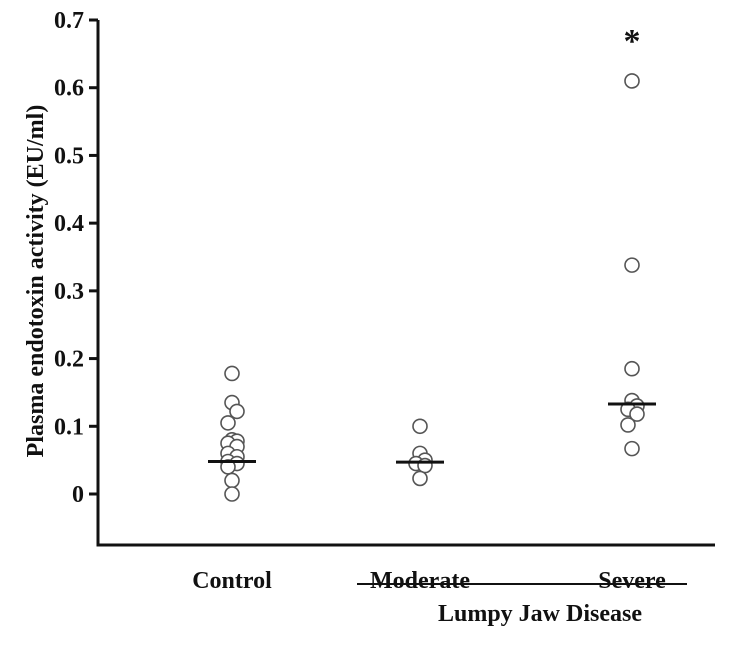 The image size is (755, 653). Describe the element at coordinates (632, 581) in the screenshot. I see `category-label: Severe` at that location.